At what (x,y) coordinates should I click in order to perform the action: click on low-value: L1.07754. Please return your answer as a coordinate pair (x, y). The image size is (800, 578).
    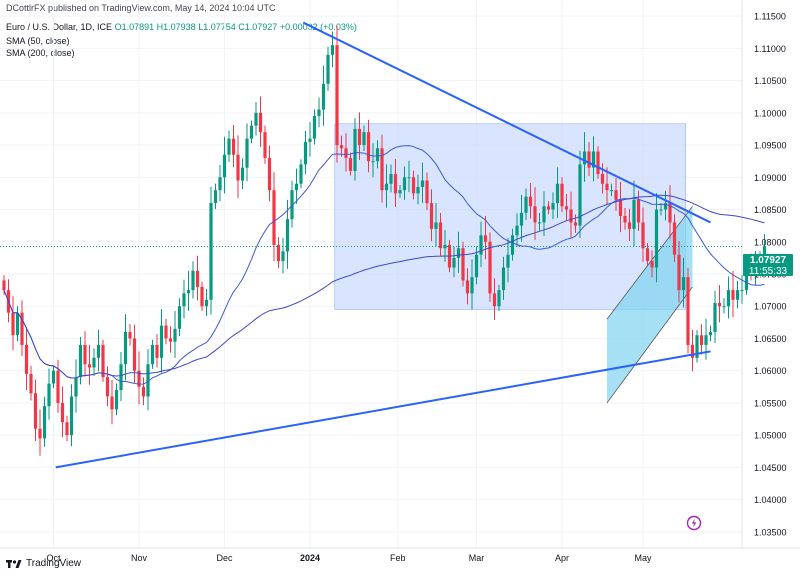
    Looking at the image, I should click on (217, 27).